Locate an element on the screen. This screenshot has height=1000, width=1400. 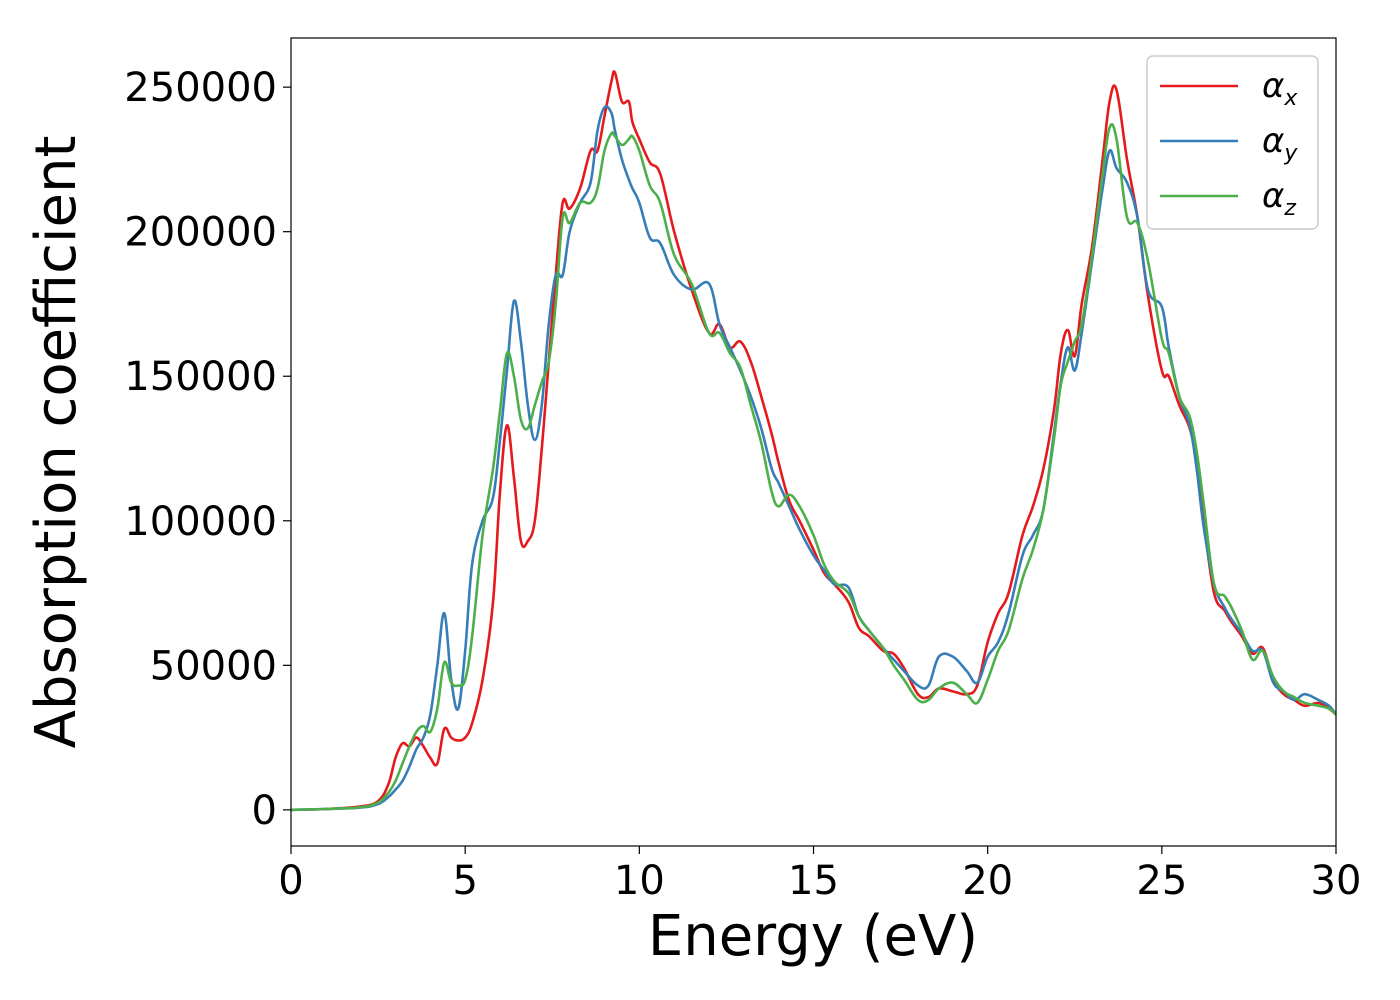
x-tick-label: 20 is located at coordinates (987, 881).